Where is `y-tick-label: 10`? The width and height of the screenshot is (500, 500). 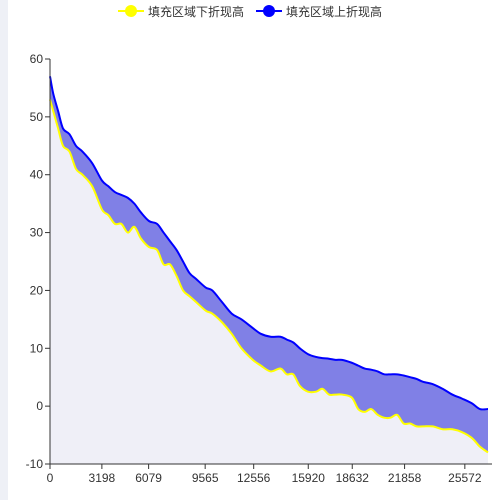
y-tick-label: 10 is located at coordinates (37, 348).